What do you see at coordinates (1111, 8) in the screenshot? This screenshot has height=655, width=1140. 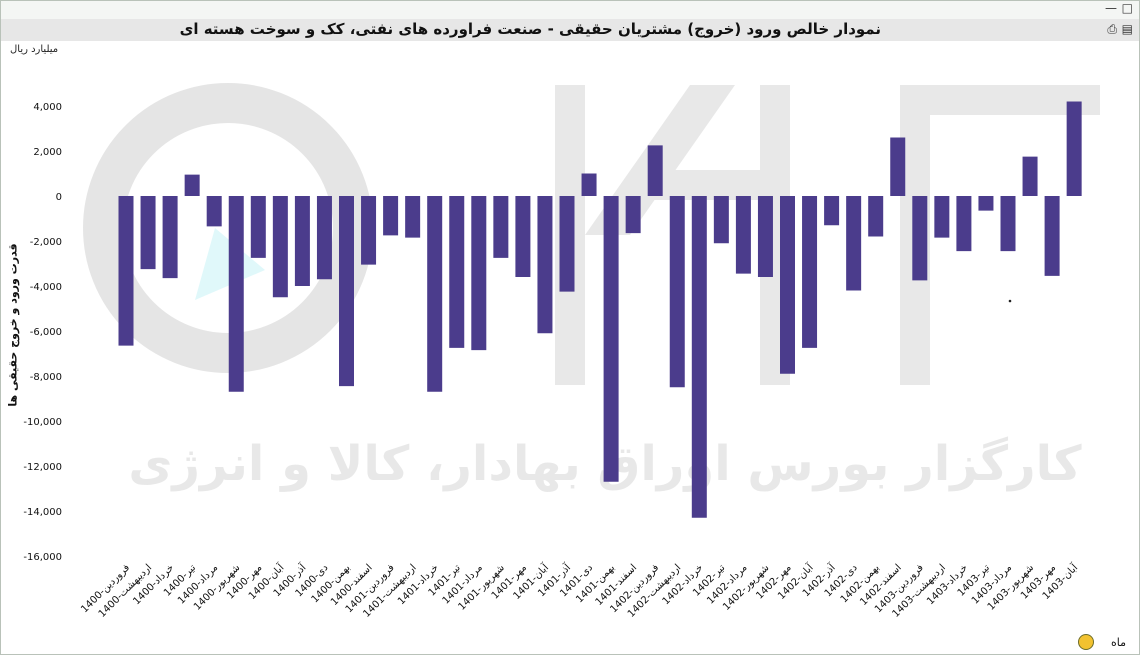 I see `minimize-icon: —` at bounding box center [1111, 8].